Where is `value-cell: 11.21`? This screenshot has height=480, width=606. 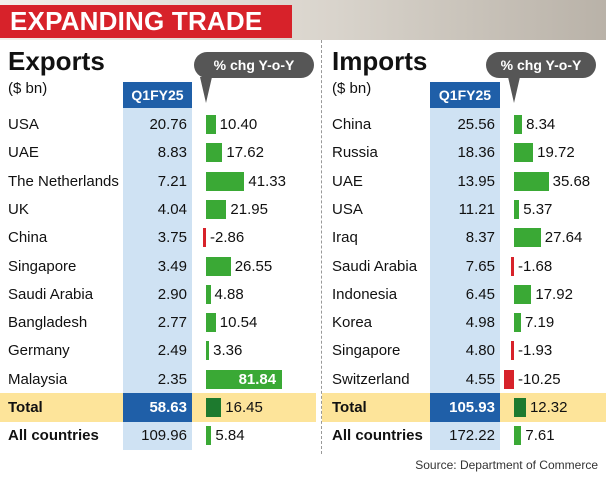 value-cell: 11.21 is located at coordinates (476, 209).